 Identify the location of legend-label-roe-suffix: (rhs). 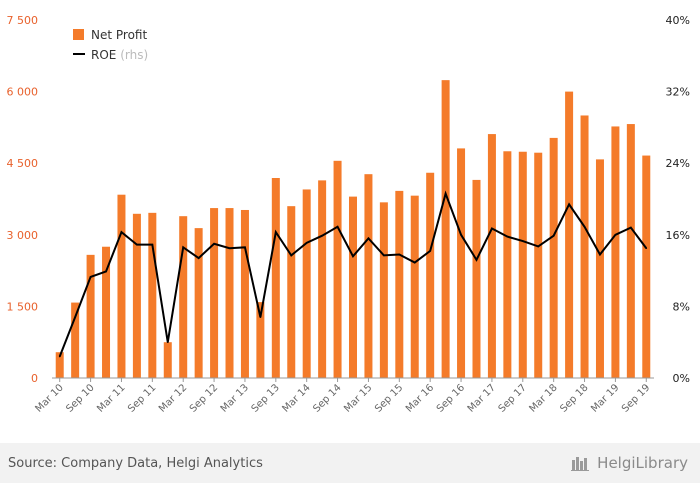
(134, 55).